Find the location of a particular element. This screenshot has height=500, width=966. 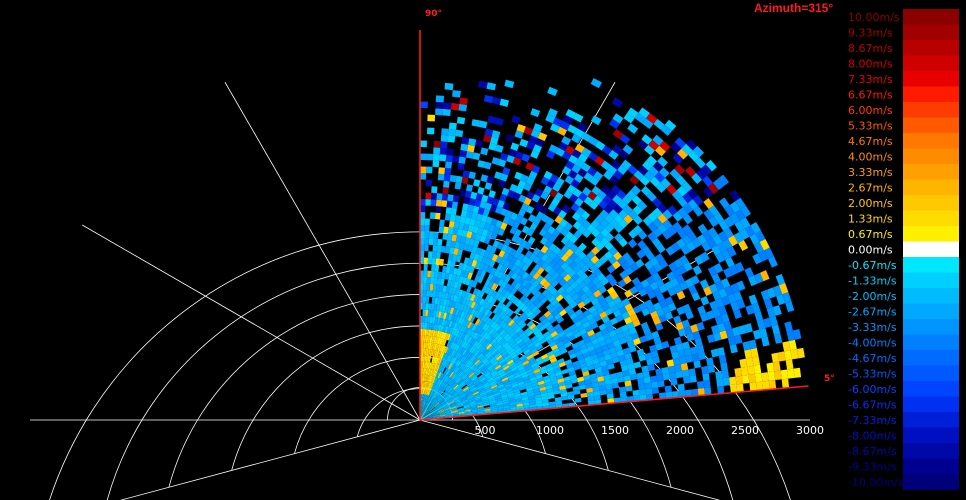

angle-label-90: 90° is located at coordinates (433, 14).